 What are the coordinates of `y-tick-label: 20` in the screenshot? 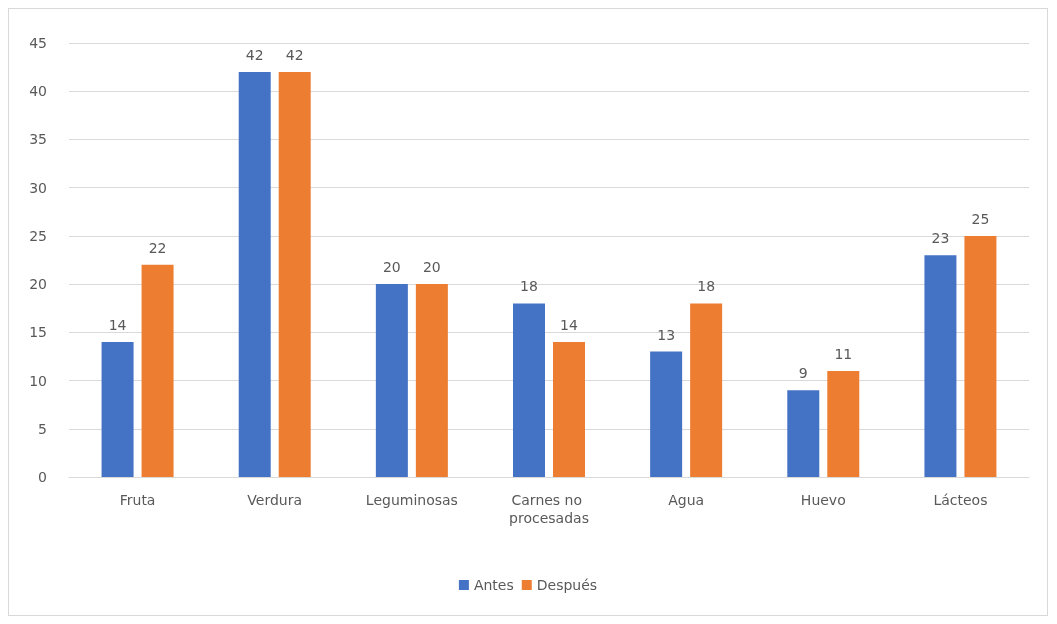 It's located at (38, 284).